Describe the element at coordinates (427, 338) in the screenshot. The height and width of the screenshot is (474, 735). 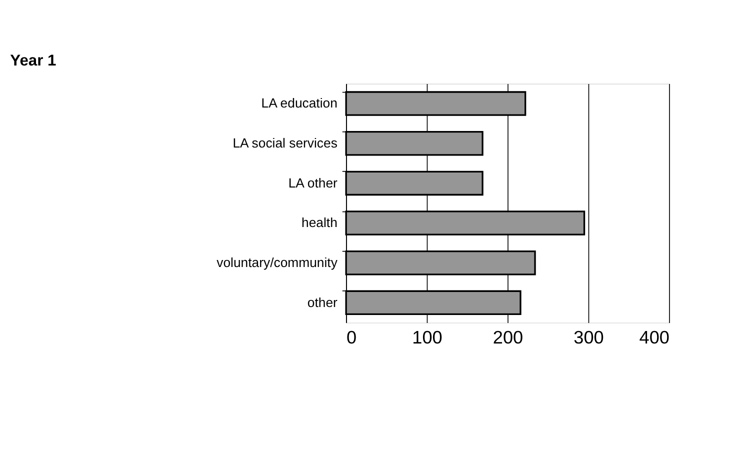
I see `x-tick-label: 100` at that location.